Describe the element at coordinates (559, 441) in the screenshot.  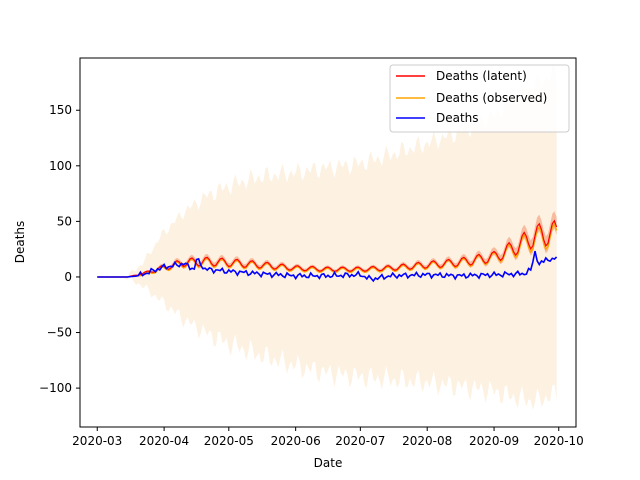
I see `x-tick-label: 2020-10` at that location.